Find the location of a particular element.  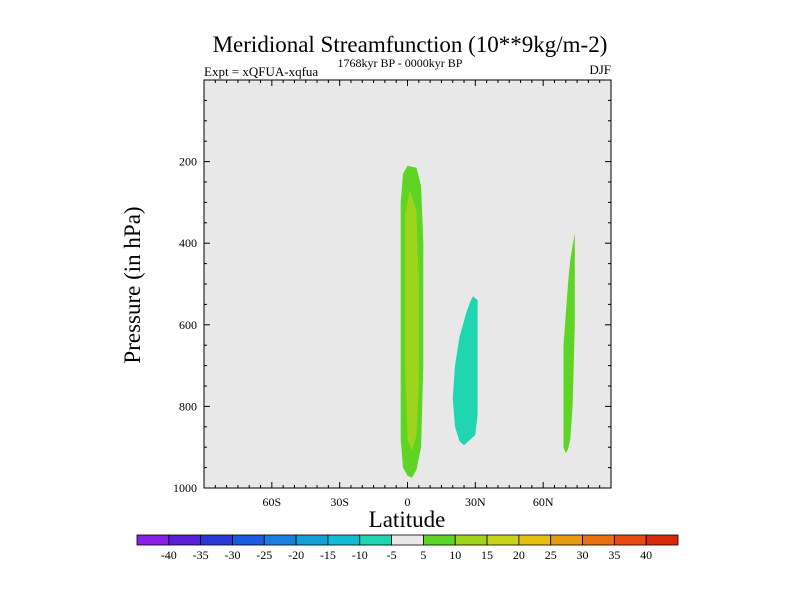

colorbar-label: -5 is located at coordinates (392, 555).